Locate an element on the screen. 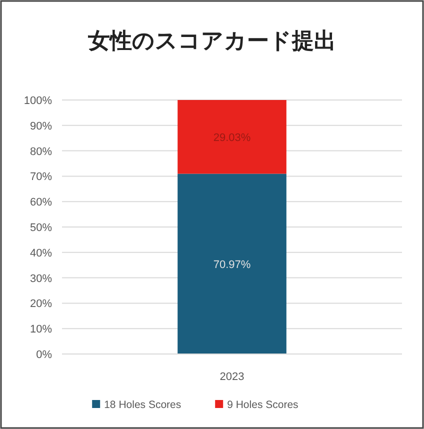  y-tick-label: 50% is located at coordinates (41, 228).